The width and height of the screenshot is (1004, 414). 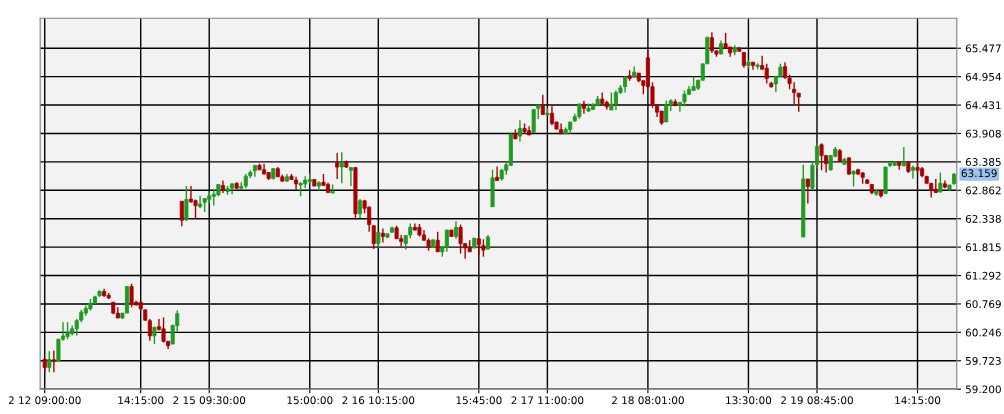 What do you see at coordinates (749, 400) in the screenshot?
I see `x-tick-label: 13:30:00` at bounding box center [749, 400].